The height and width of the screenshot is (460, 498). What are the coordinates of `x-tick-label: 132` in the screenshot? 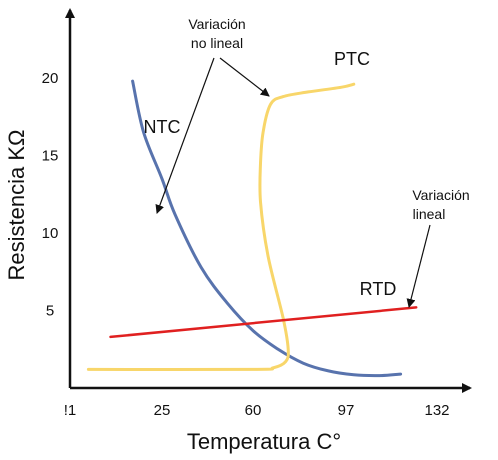 It's located at (436, 410).